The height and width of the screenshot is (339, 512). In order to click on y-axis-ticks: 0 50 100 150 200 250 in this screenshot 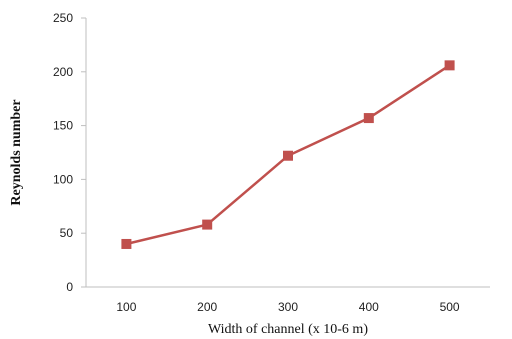, I will do `click(69, 152)`.